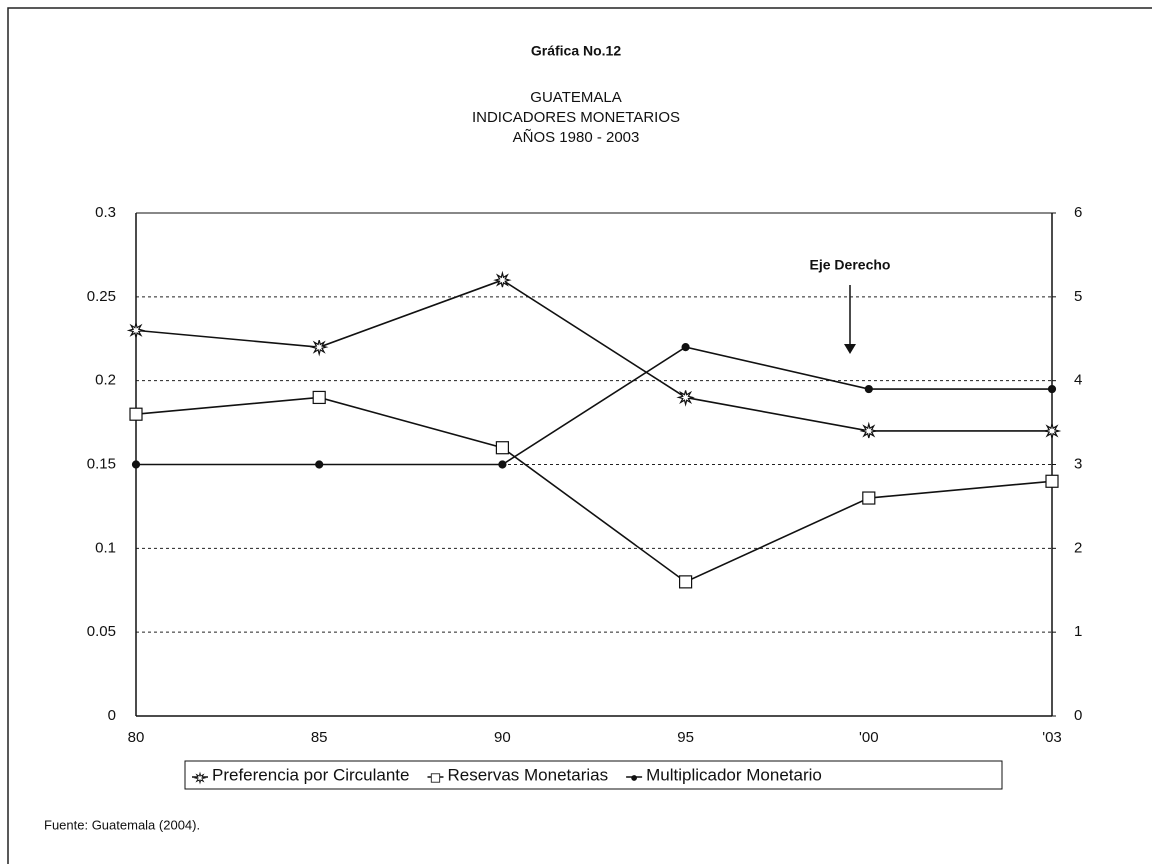  Describe the element at coordinates (101, 296) in the screenshot. I see `y-tick-label: 0.25` at that location.